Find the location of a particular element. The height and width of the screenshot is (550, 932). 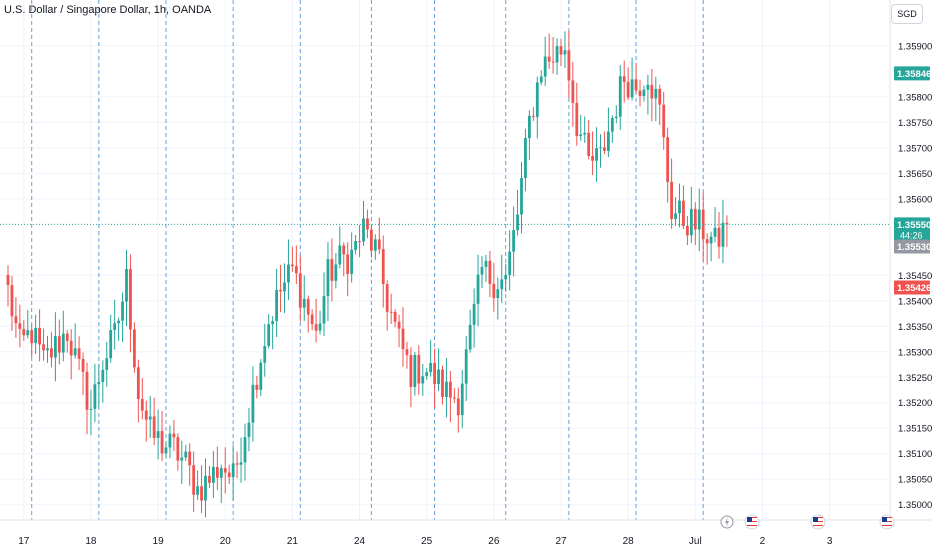

price-tick-label: 1.35400 is located at coordinates (915, 301).